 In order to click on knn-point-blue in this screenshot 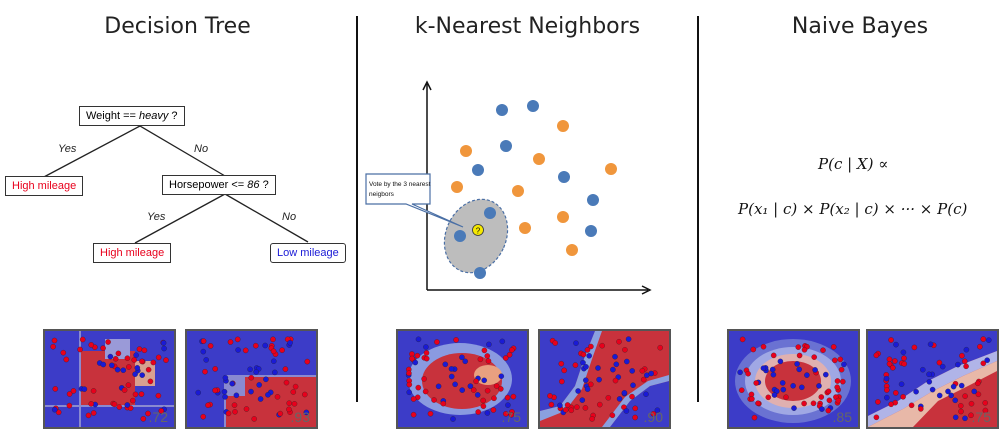, I will do `click(502, 110)`.